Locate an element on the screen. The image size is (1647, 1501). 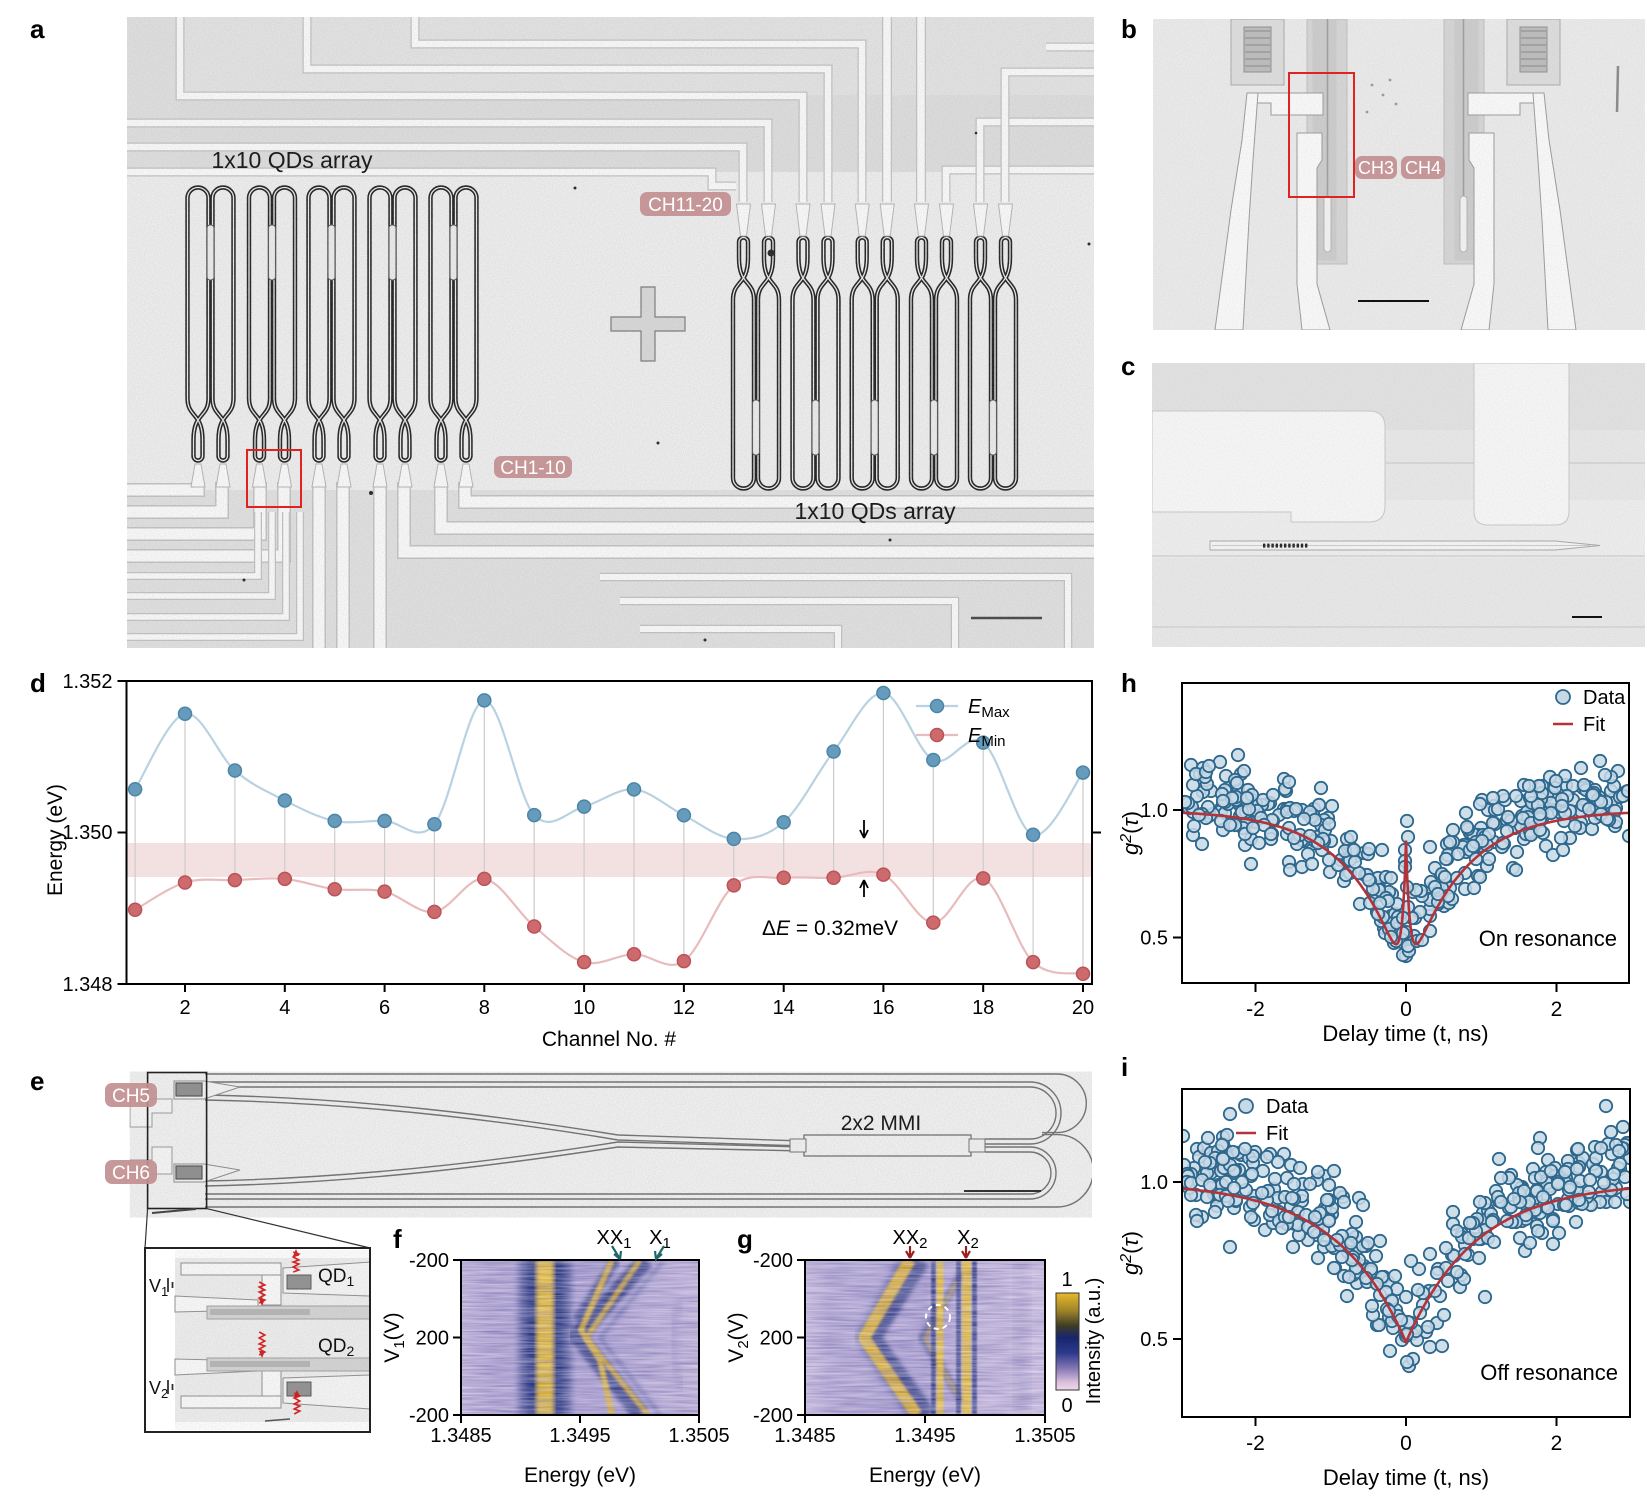
svg-text: 1.348 is located at coordinates (87, 985).